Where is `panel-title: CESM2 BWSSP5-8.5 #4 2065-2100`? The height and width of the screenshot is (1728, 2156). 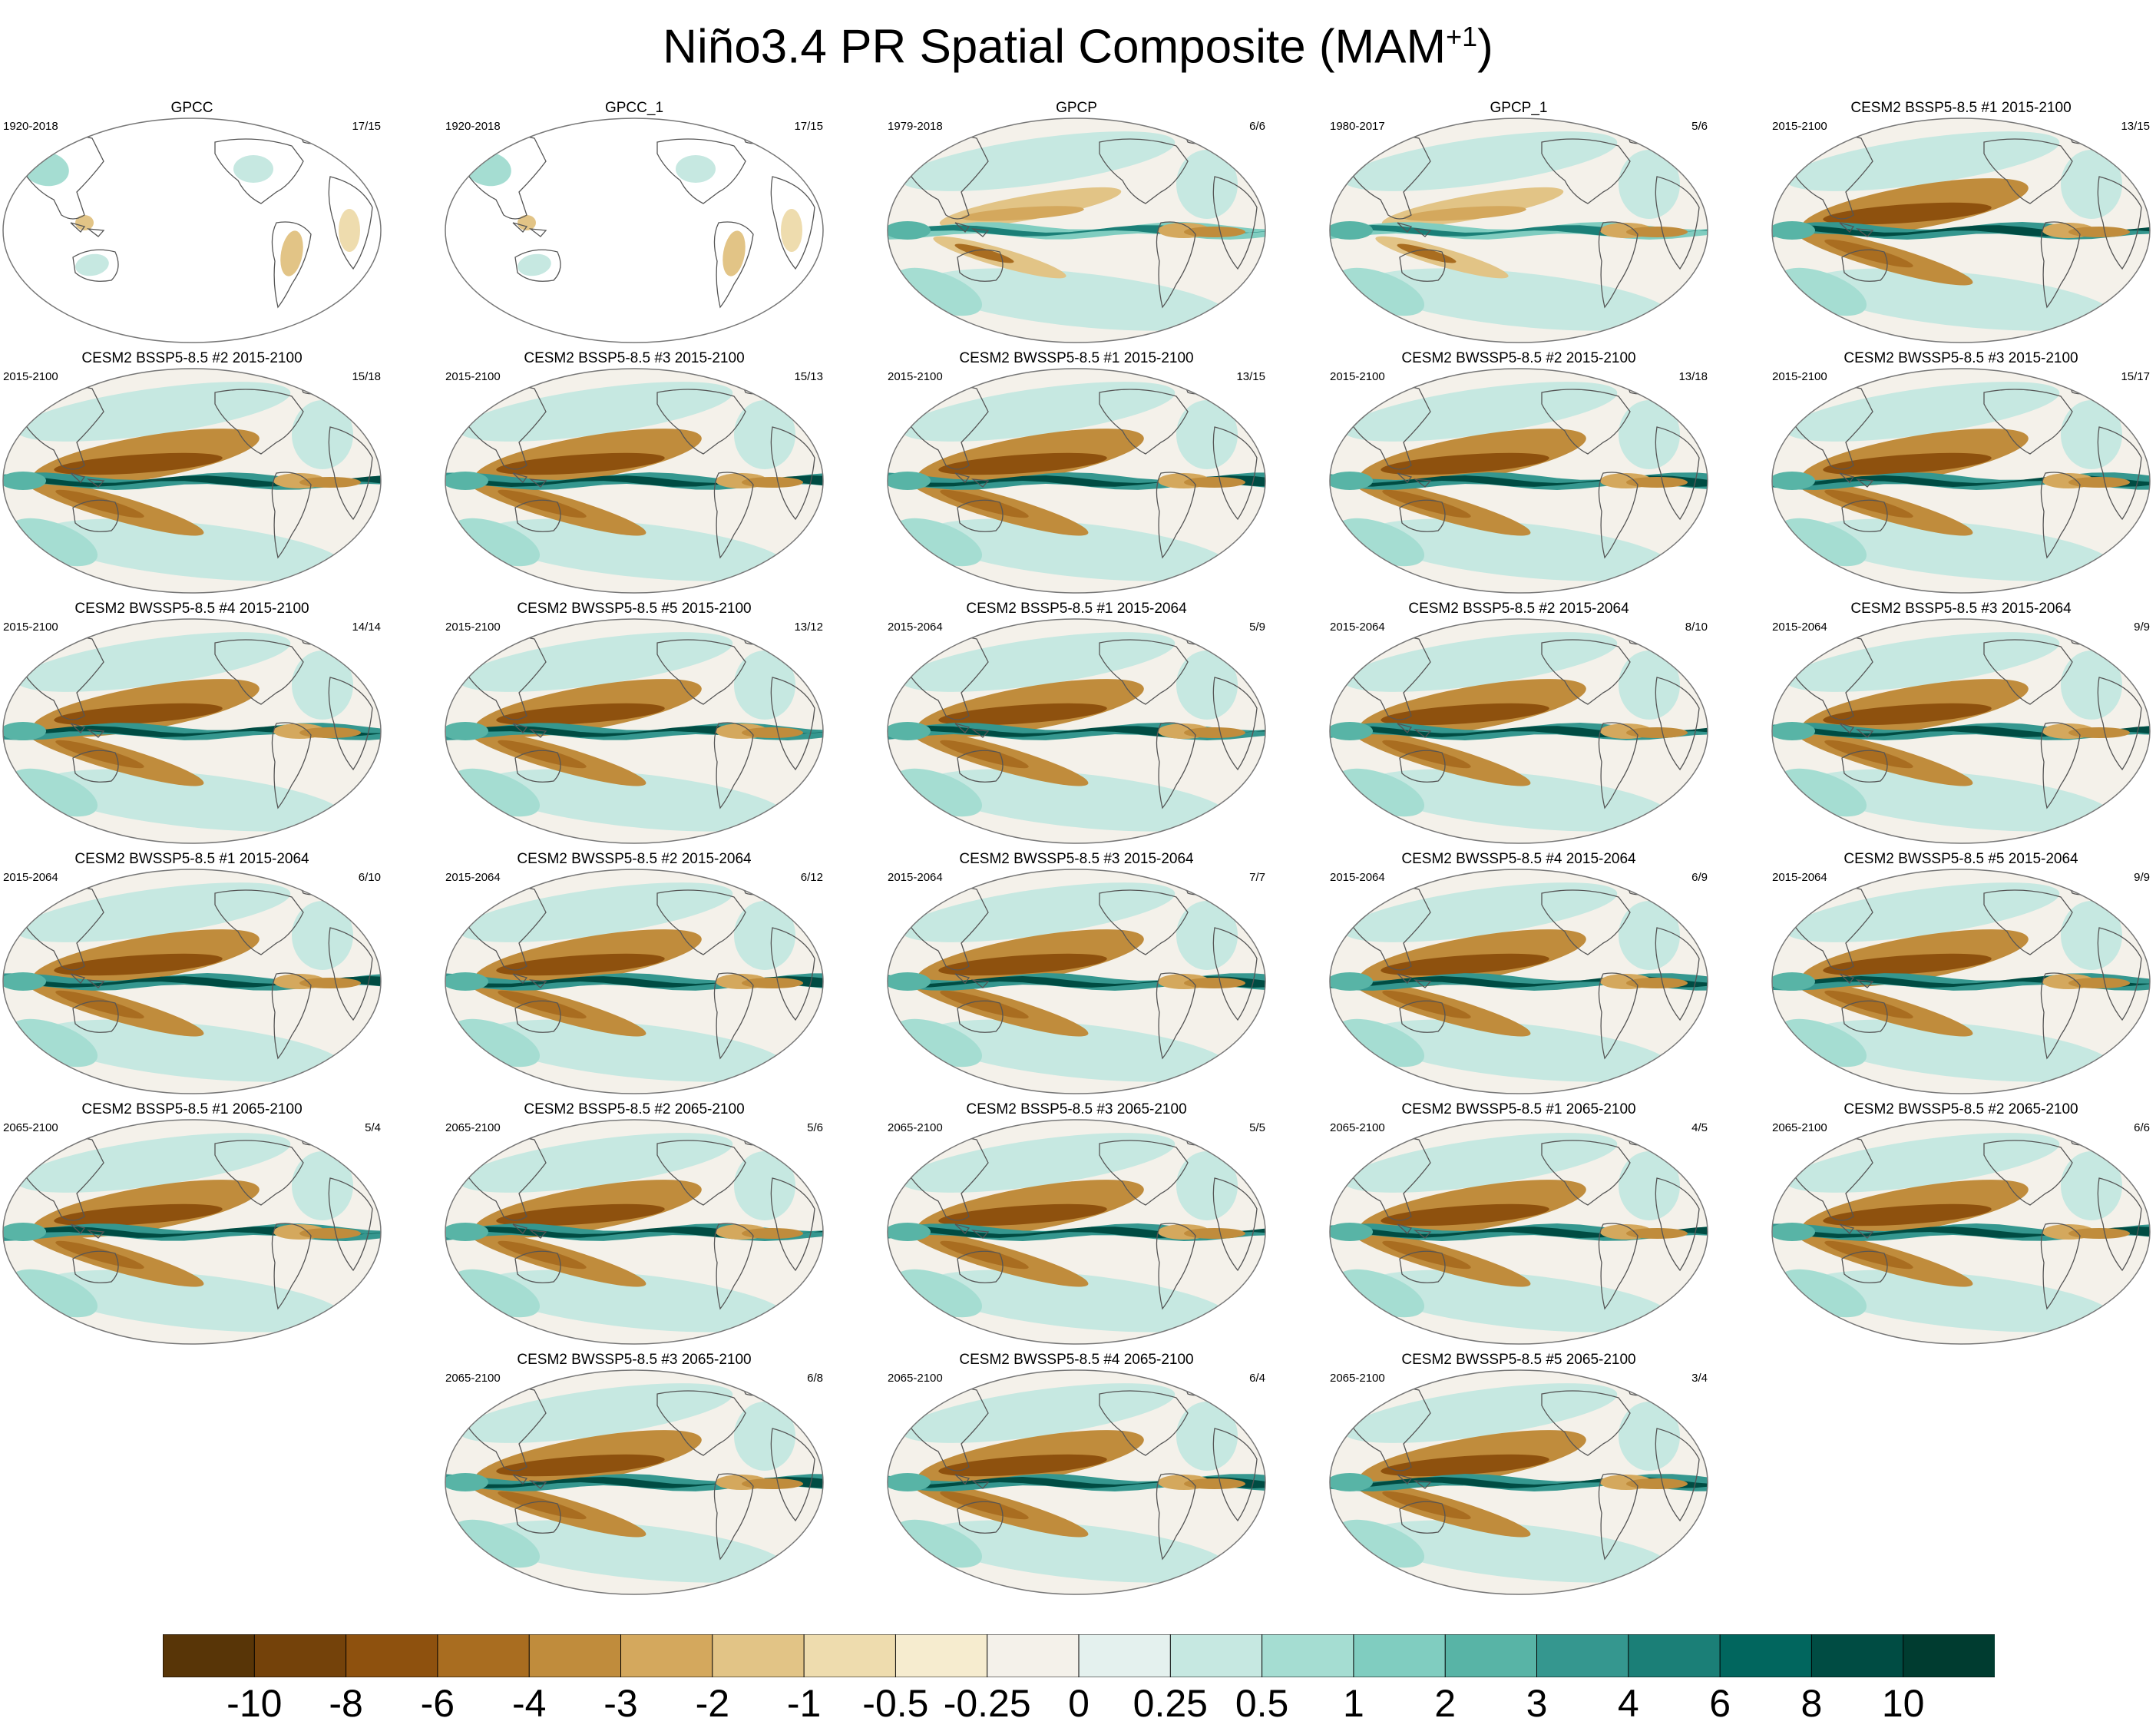 panel-title: CESM2 BWSSP5-8.5 #4 2065-2100 is located at coordinates (1077, 1360).